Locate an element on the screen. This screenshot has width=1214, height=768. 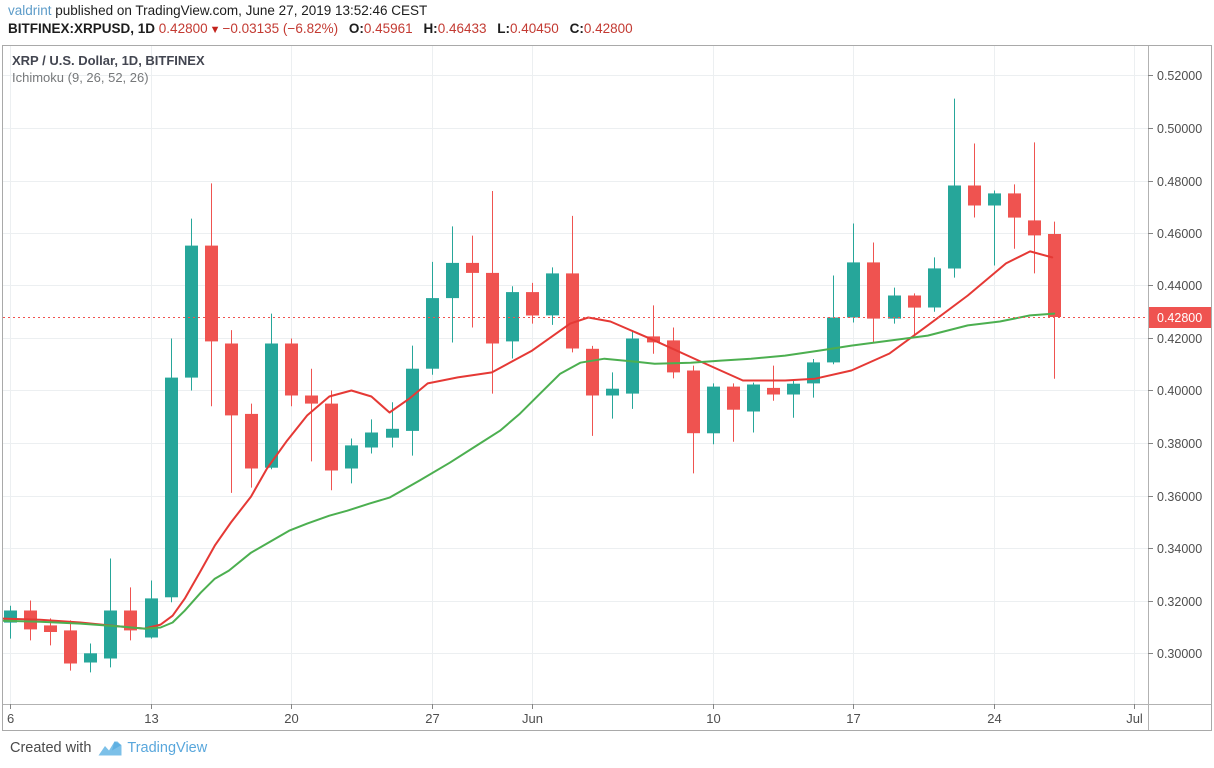
time-tick-label: 20 is located at coordinates (291, 718).